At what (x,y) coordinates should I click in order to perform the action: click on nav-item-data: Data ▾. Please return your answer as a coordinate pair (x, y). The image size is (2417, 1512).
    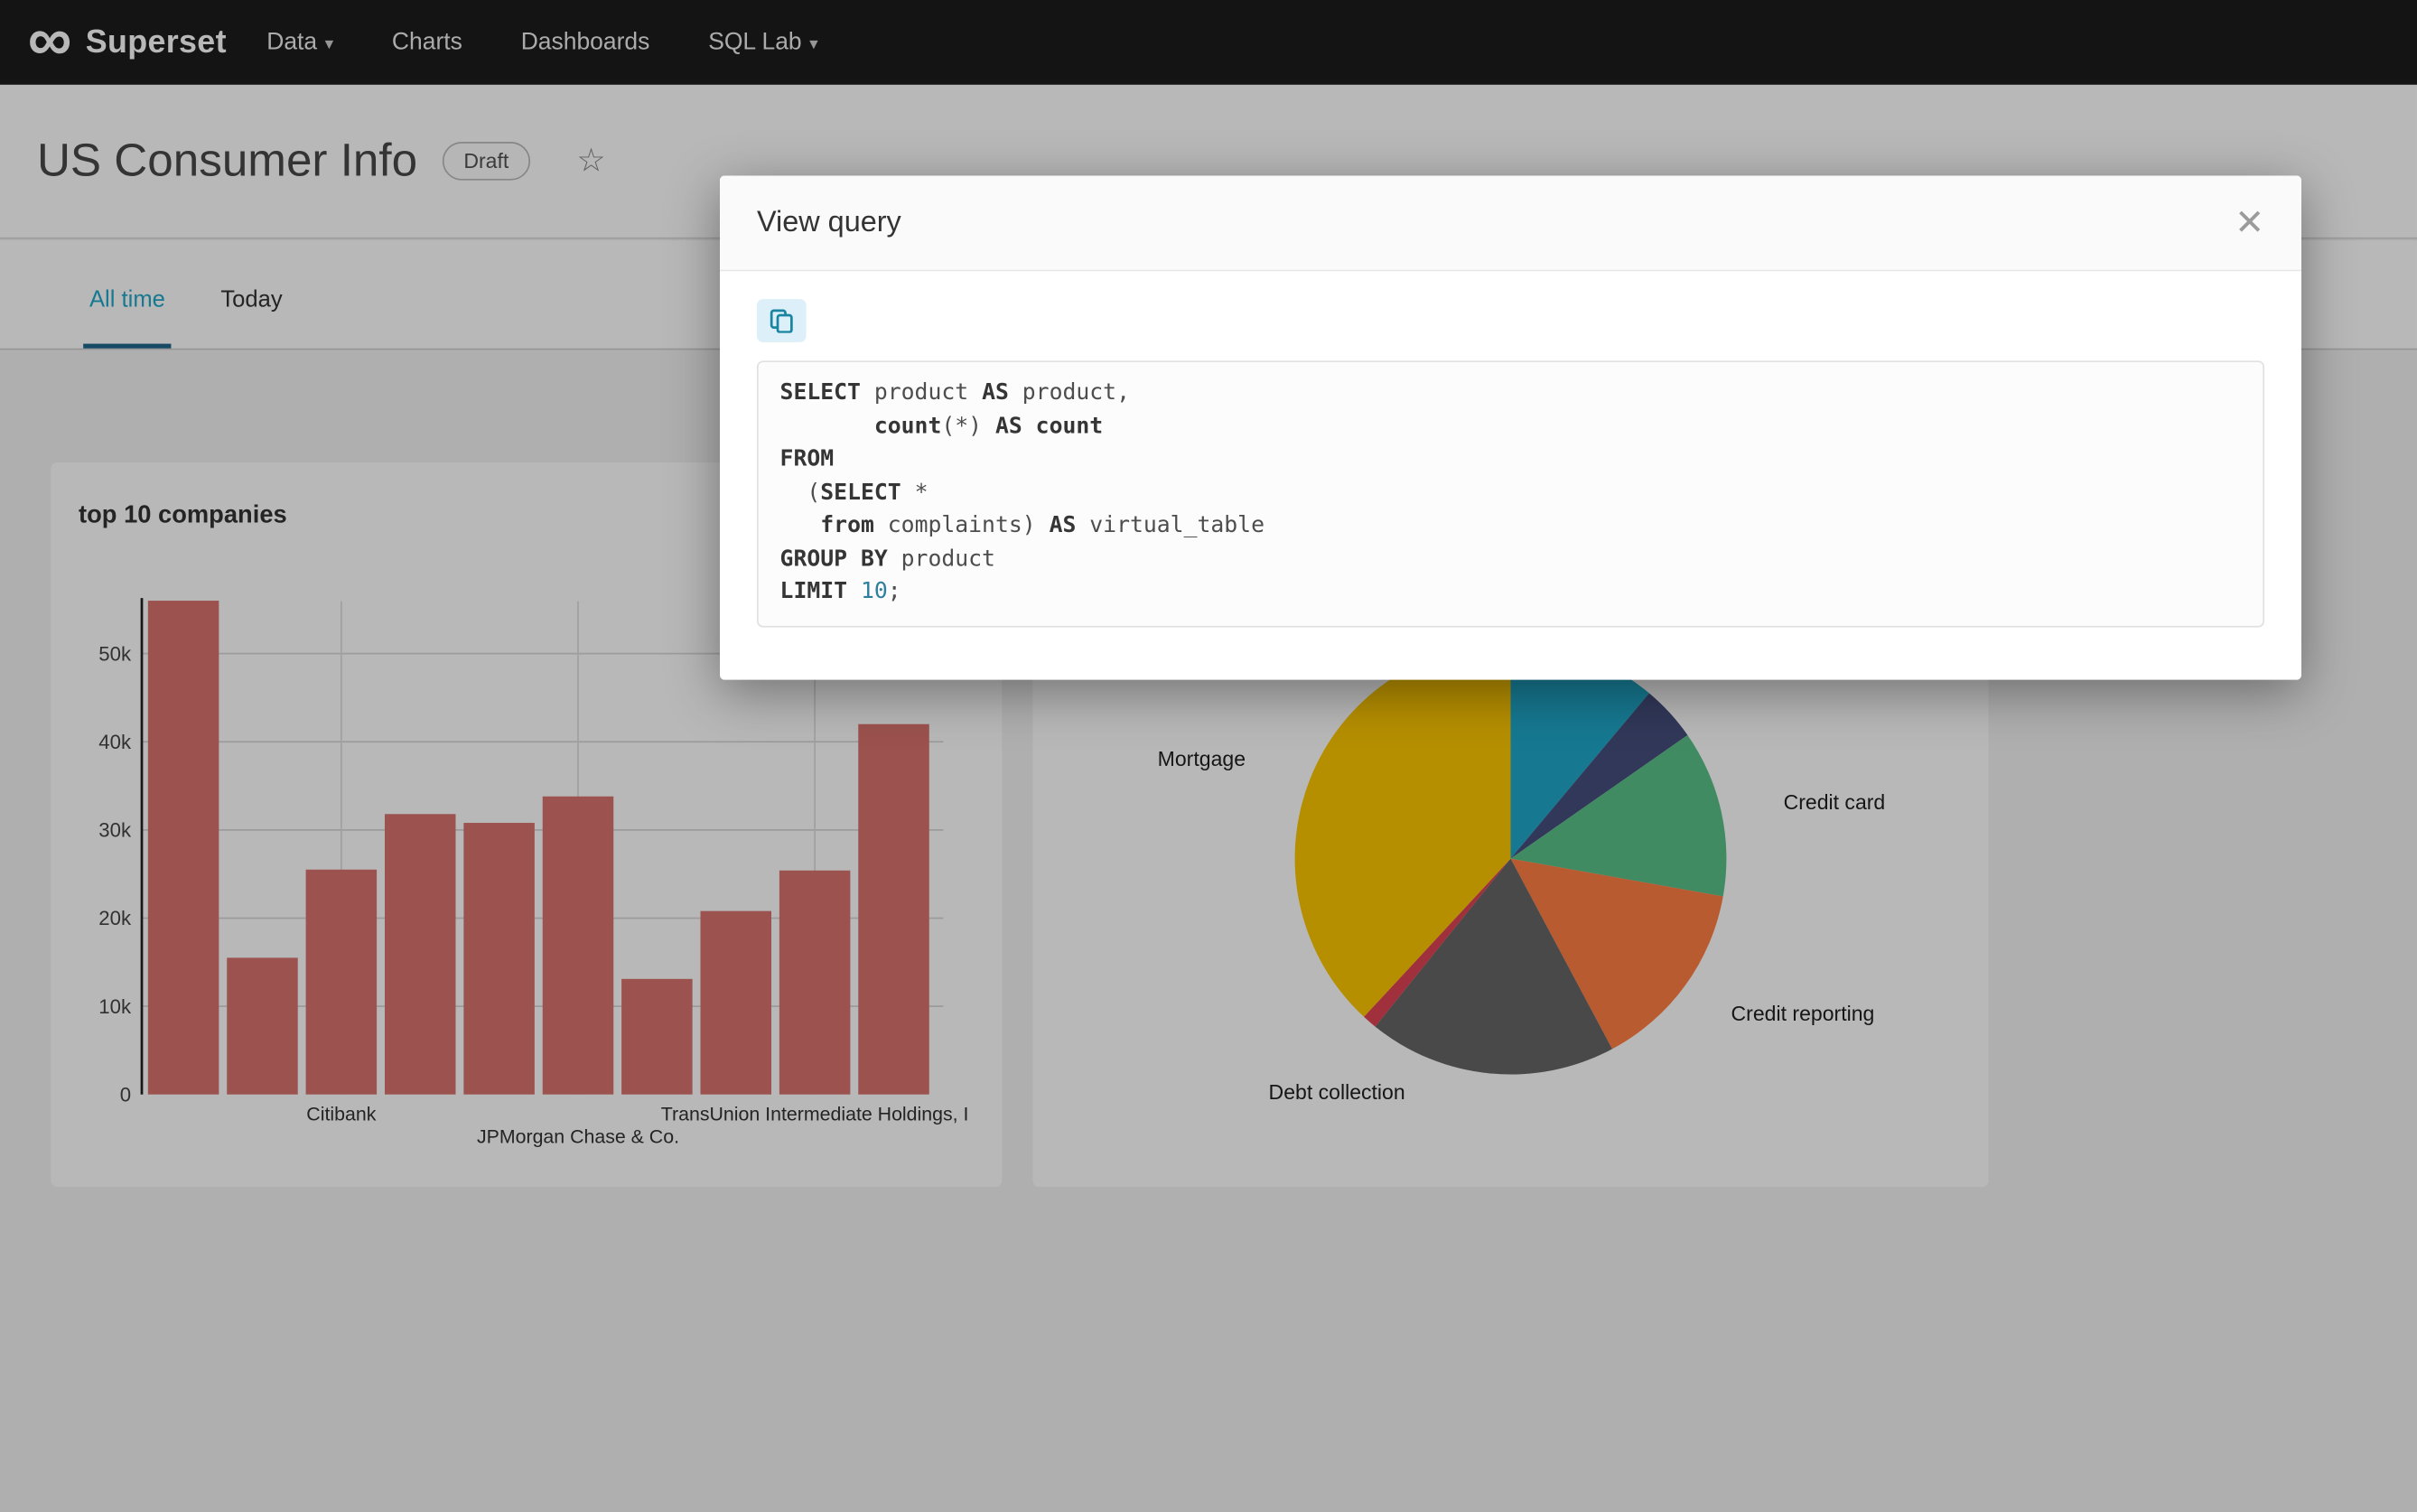
    Looking at the image, I should click on (299, 43).